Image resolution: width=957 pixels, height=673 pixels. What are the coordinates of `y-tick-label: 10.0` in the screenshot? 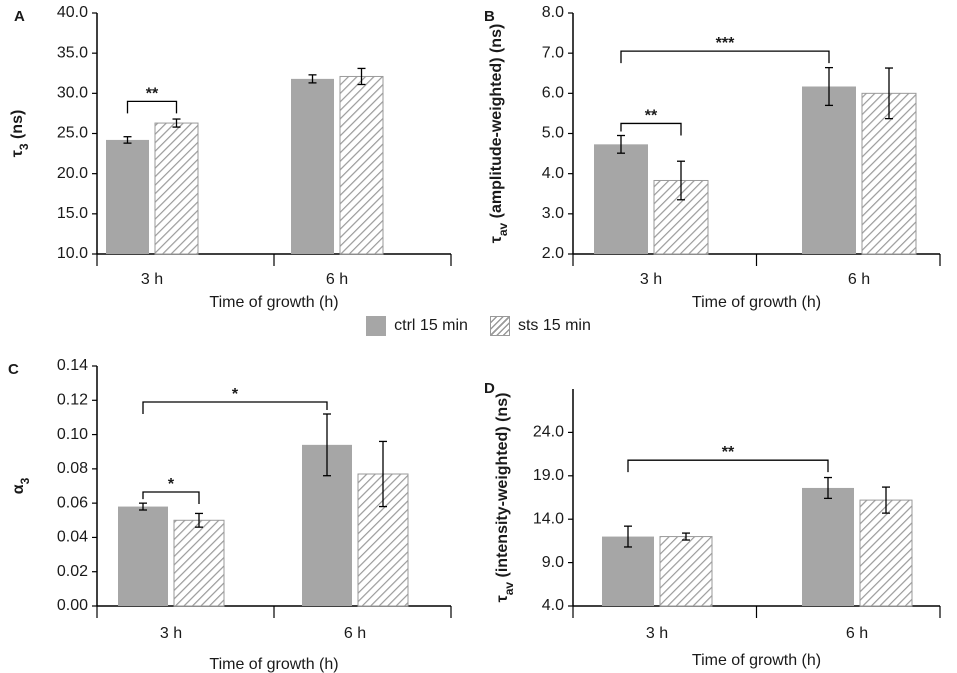 It's located at (72, 253).